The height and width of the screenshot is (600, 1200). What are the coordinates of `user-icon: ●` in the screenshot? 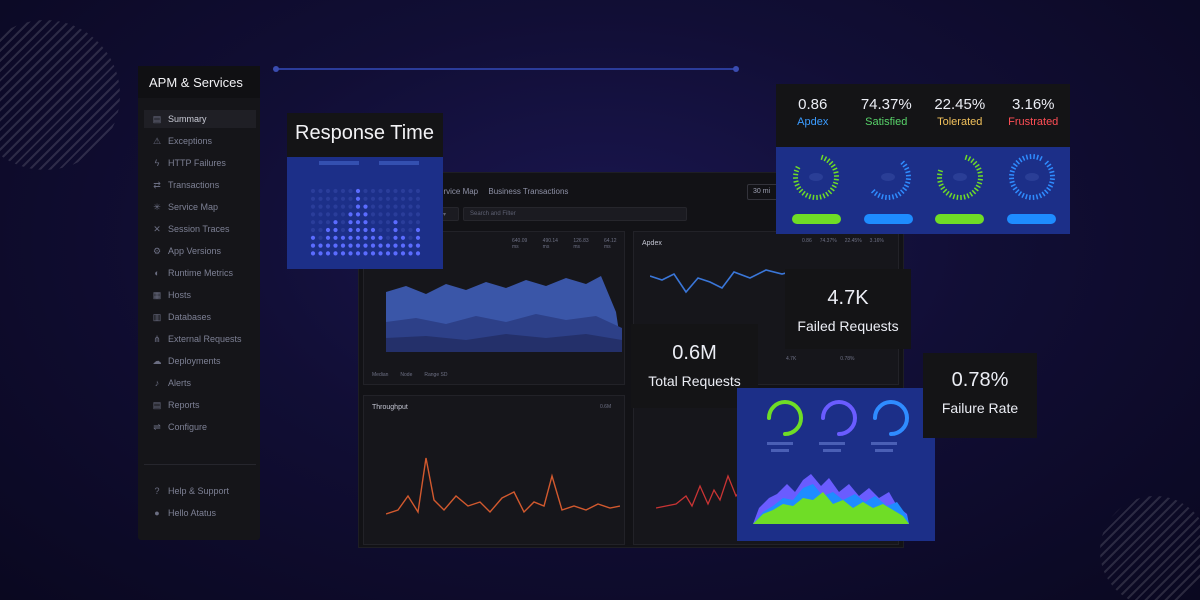 It's located at (157, 513).